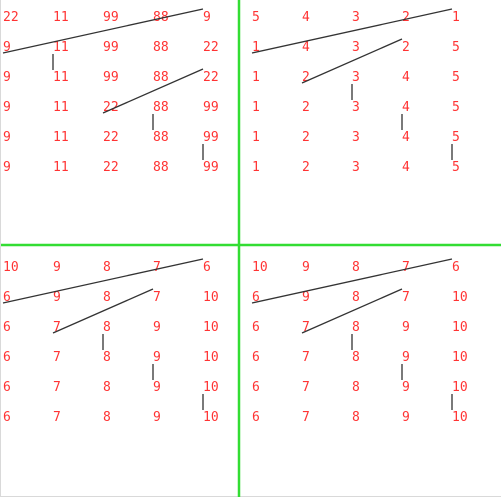 The image size is (501, 497). I want to click on panel-top-right: 5 4 3 2 1 1 4 3 2 5 1 2 3 4 5 1 2 3 4 5 1 2 3 4 5 1 2 3 4 5, so click(355, 91).